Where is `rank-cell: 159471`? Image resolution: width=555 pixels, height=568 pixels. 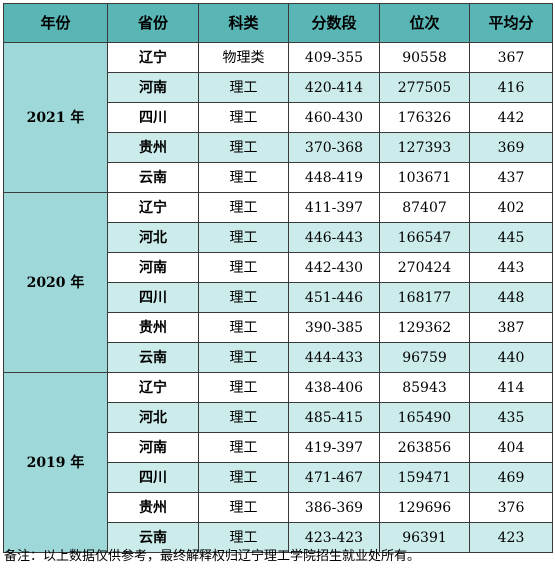 rank-cell: 159471 is located at coordinates (424, 477).